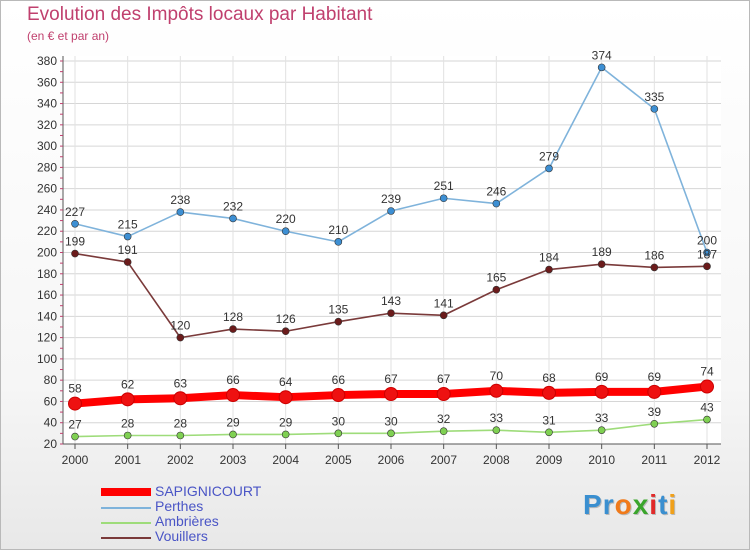  Describe the element at coordinates (391, 199) in the screenshot. I see `data-label: 239` at that location.